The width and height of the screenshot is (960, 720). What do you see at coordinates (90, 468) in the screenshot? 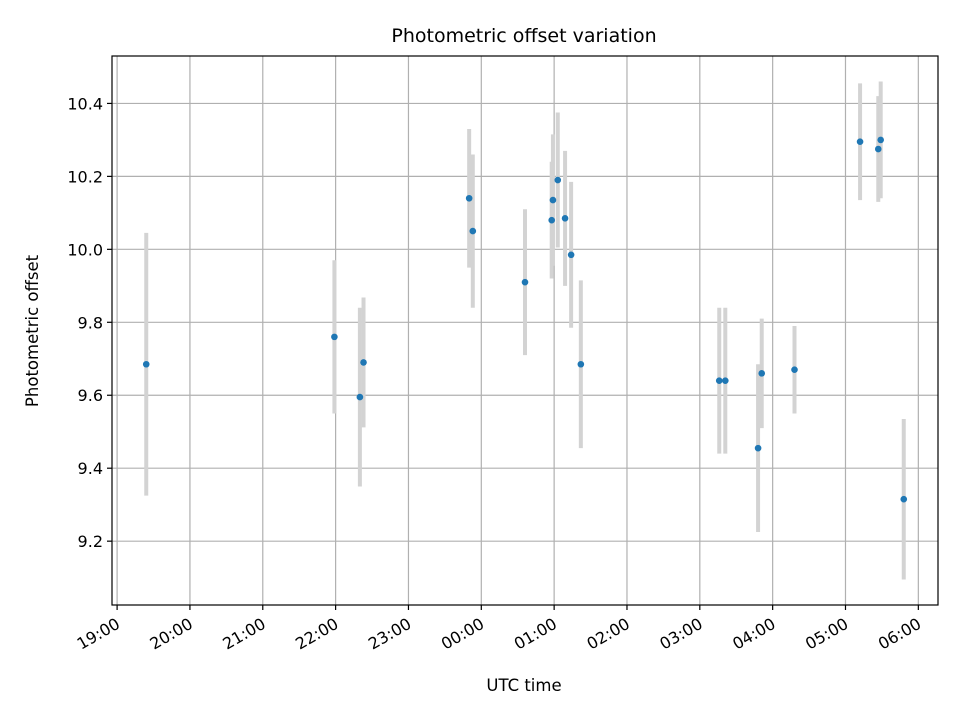
I see `y-tick-label: 9.4` at bounding box center [90, 468].